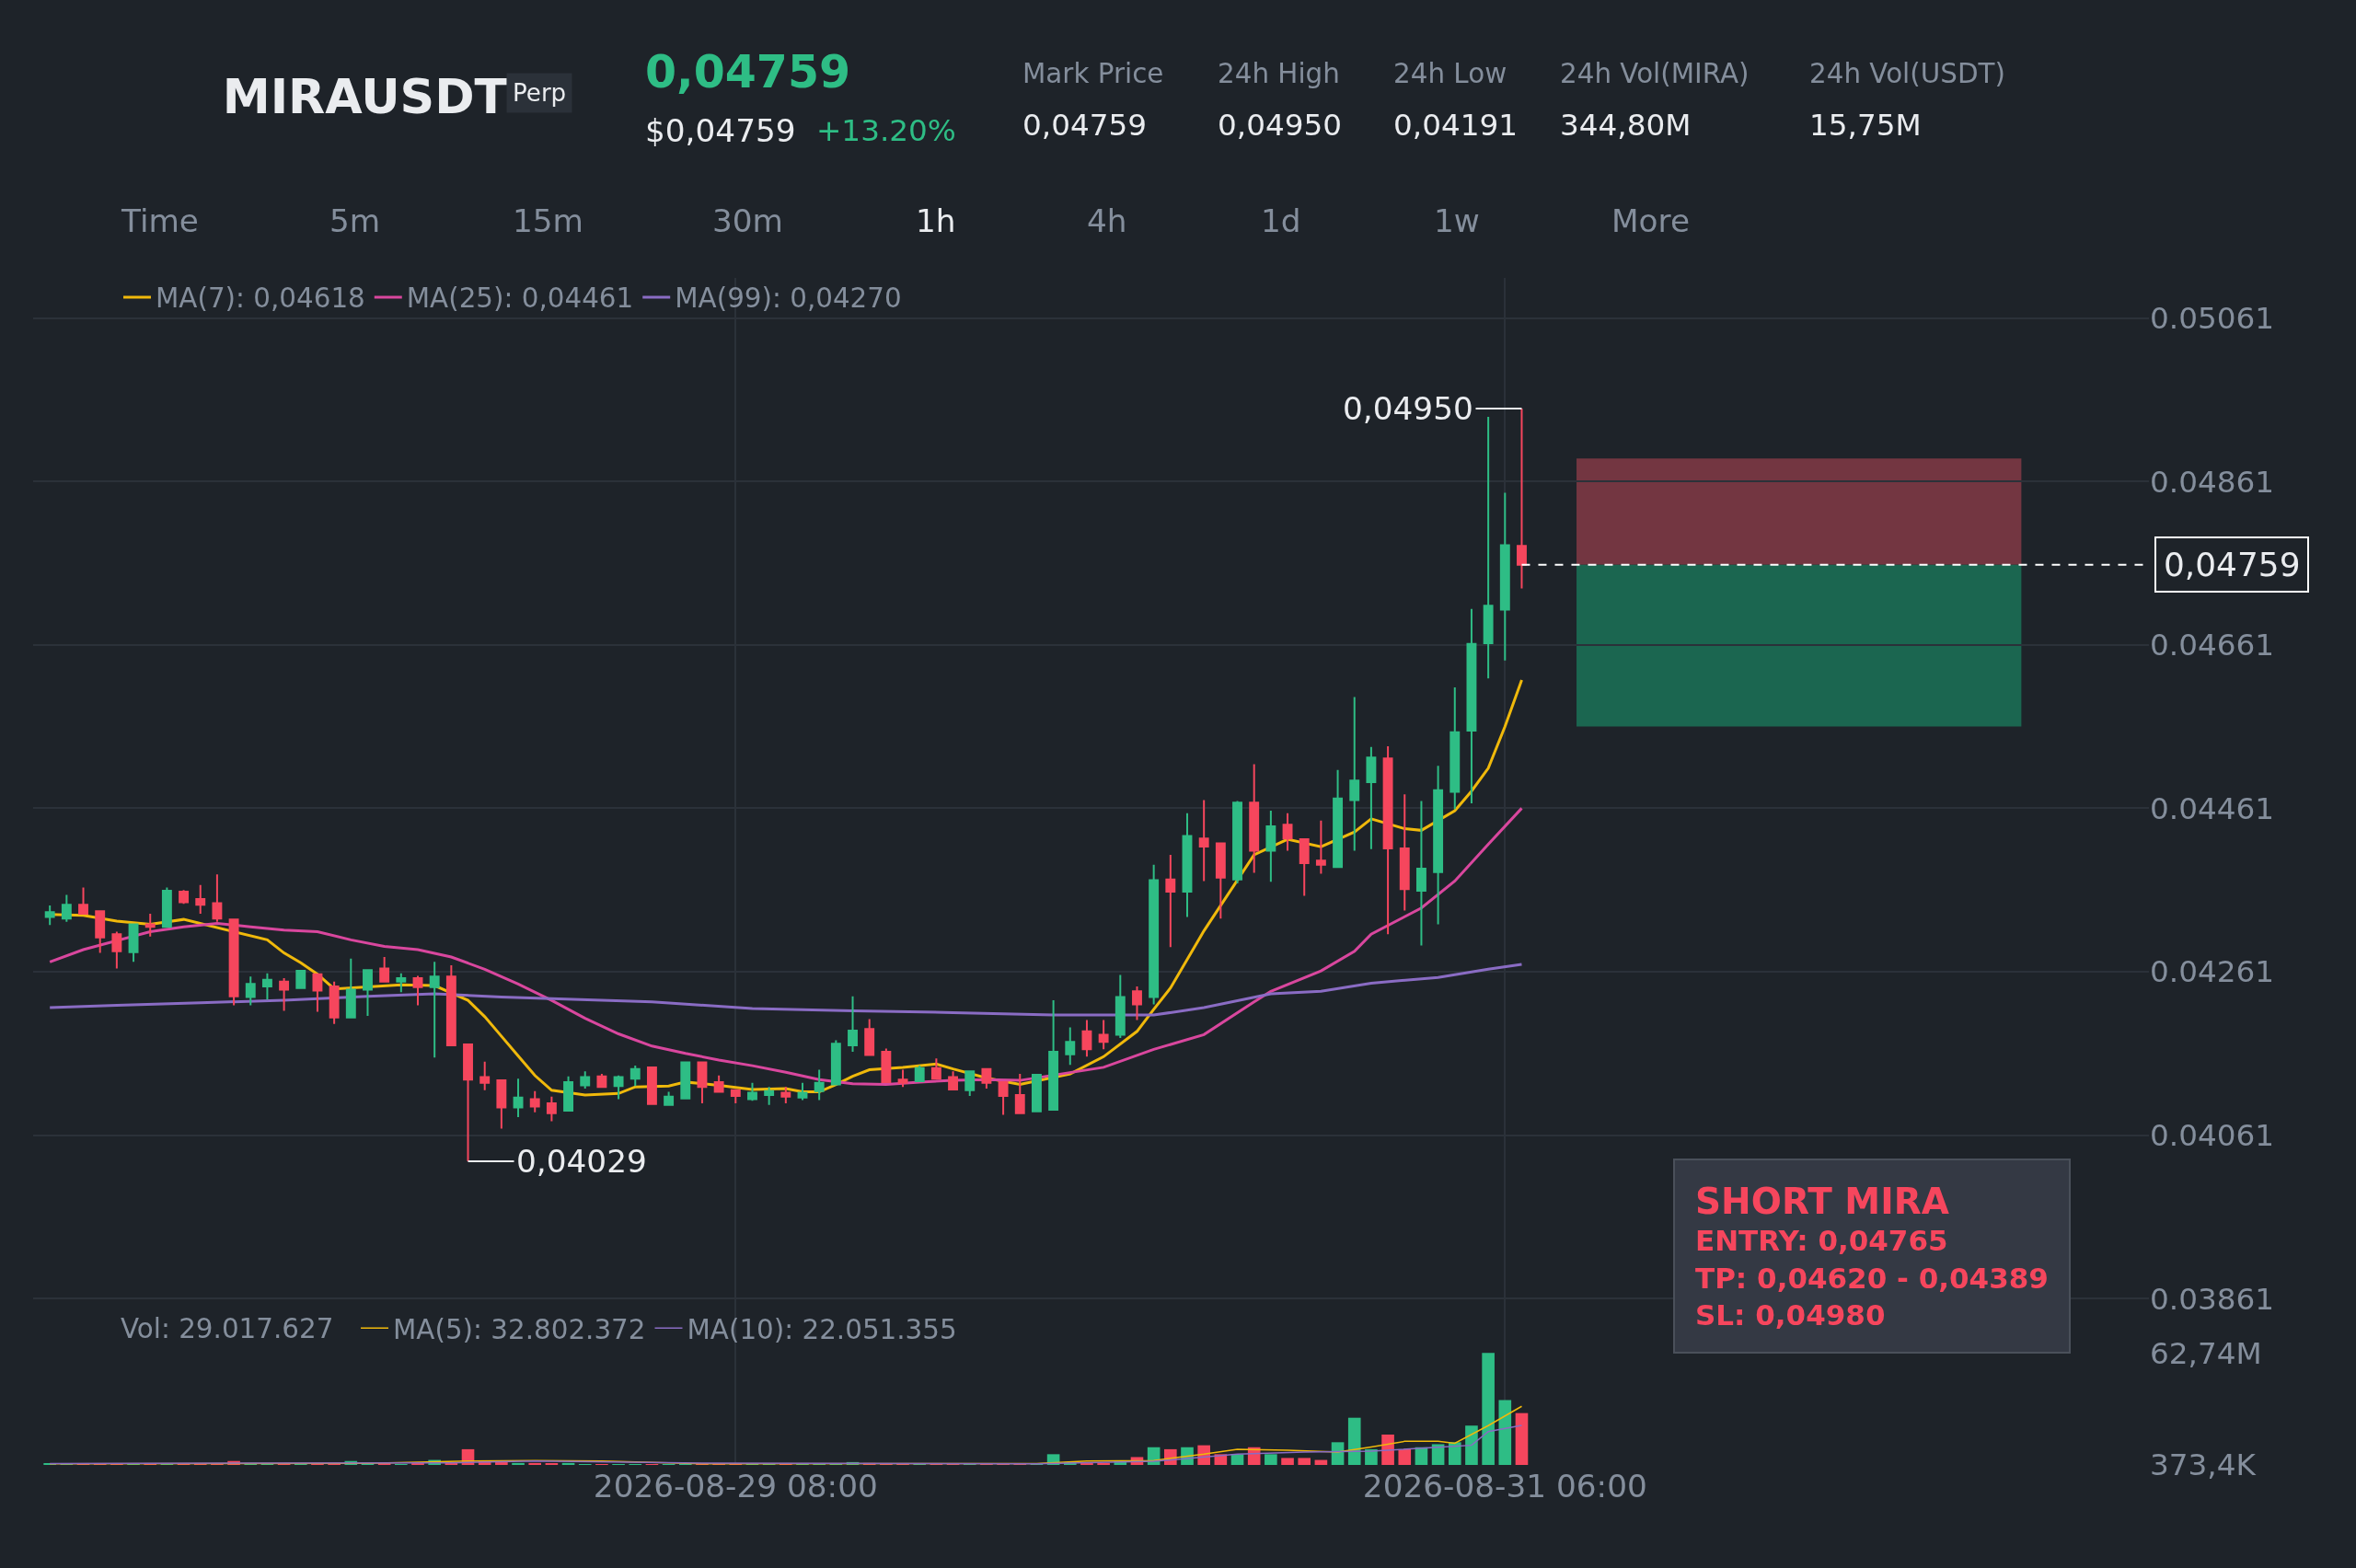 This screenshot has width=2356, height=1568. What do you see at coordinates (1280, 125) in the screenshot?
I see `text: 0,04950` at bounding box center [1280, 125].